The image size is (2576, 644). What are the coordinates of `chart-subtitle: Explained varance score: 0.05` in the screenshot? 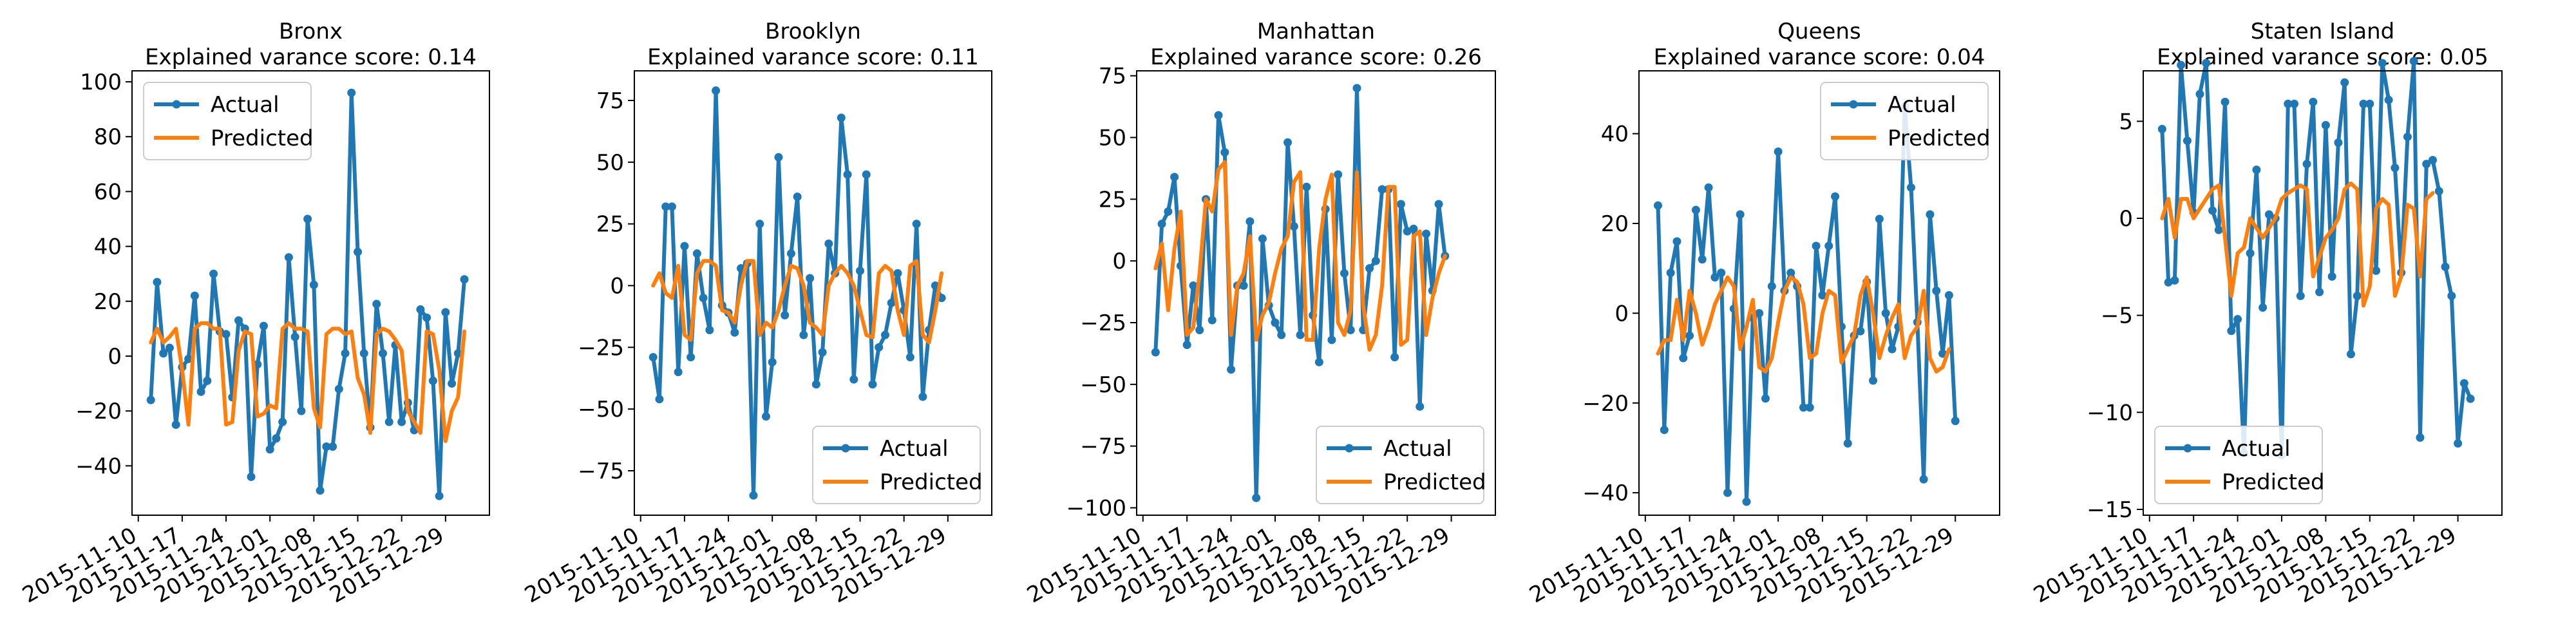 It's located at (2322, 57).